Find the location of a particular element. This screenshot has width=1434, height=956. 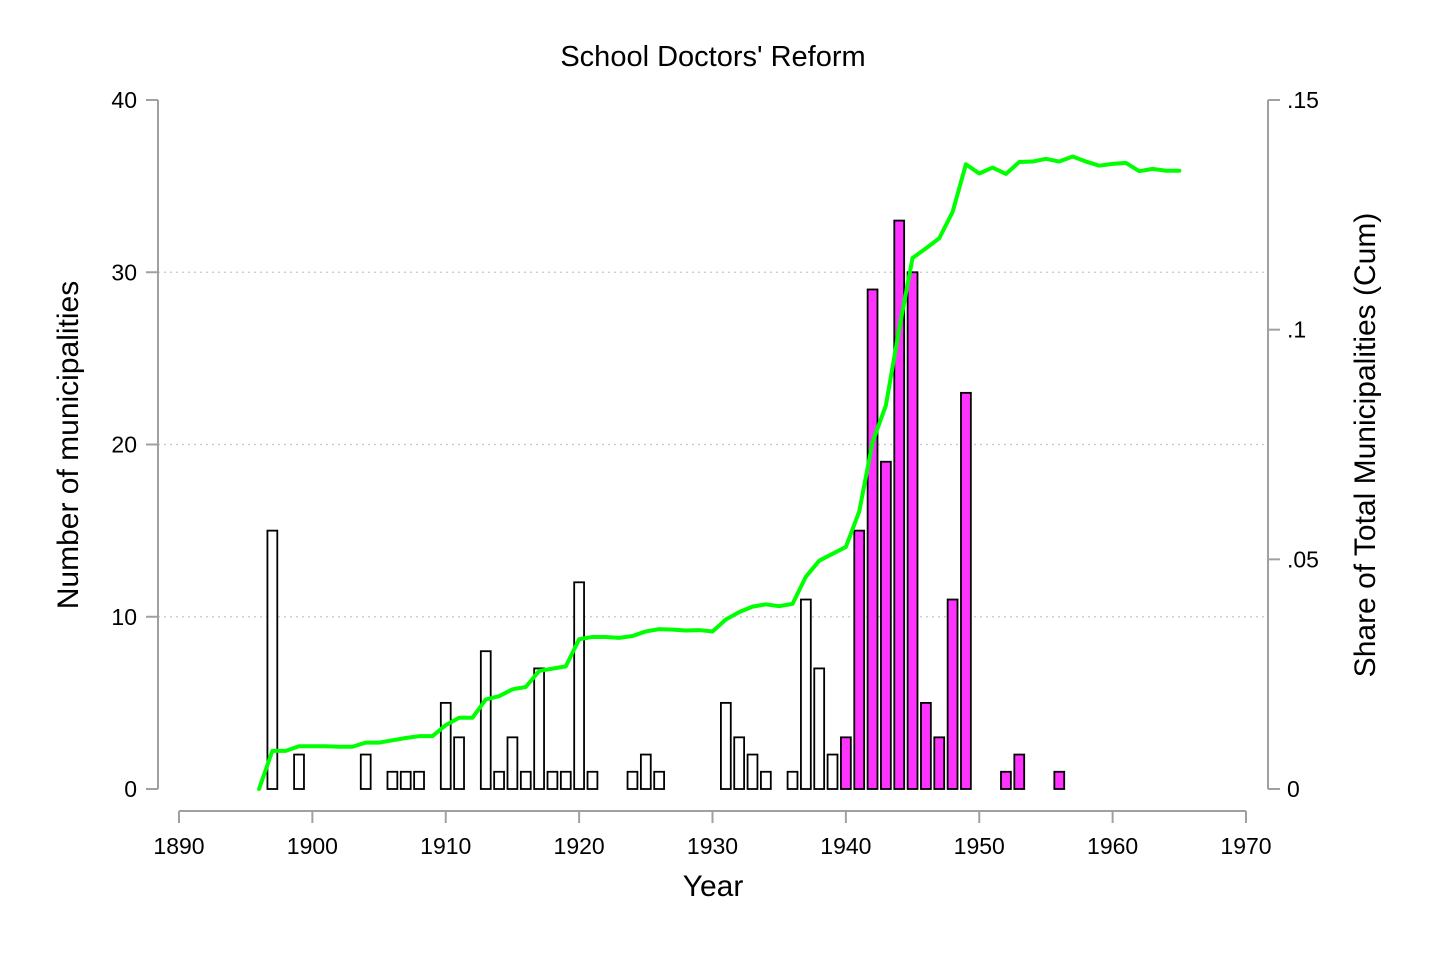

y-tick-label: 40 is located at coordinates (124, 100).